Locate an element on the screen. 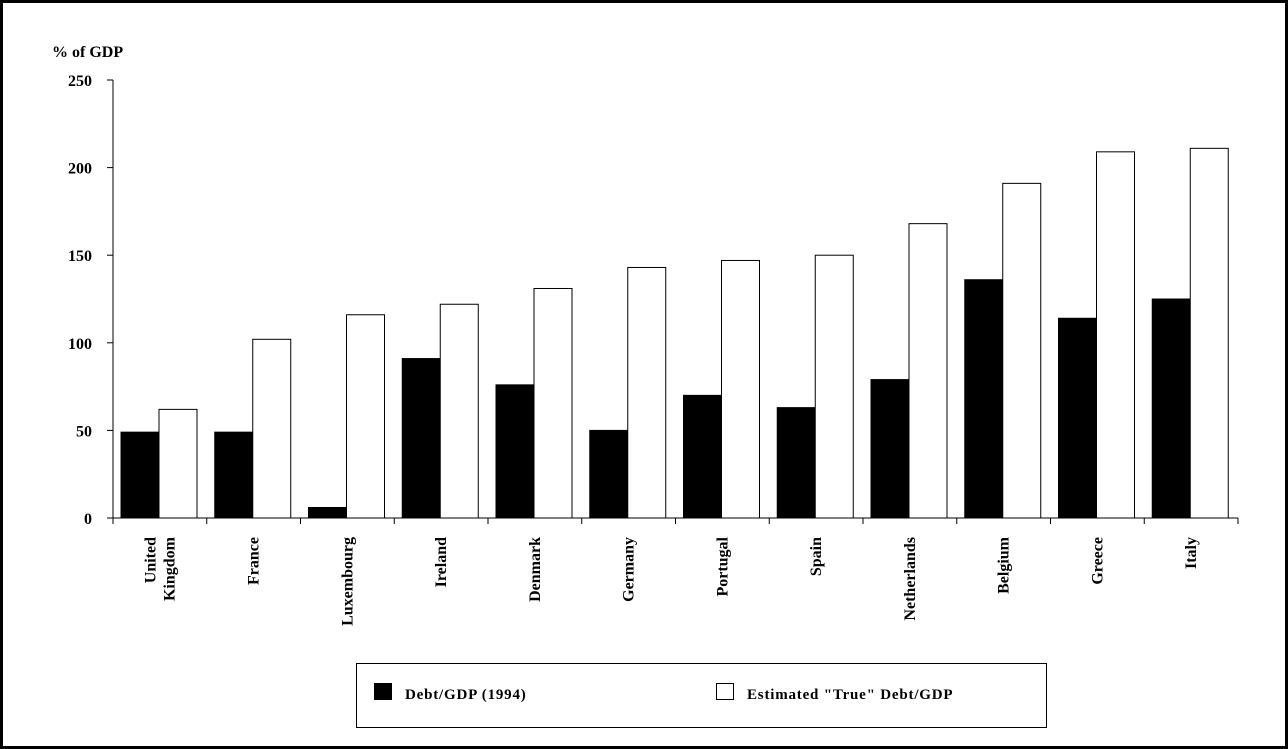  x-tick-label-line: Belgium is located at coordinates (1004, 565).